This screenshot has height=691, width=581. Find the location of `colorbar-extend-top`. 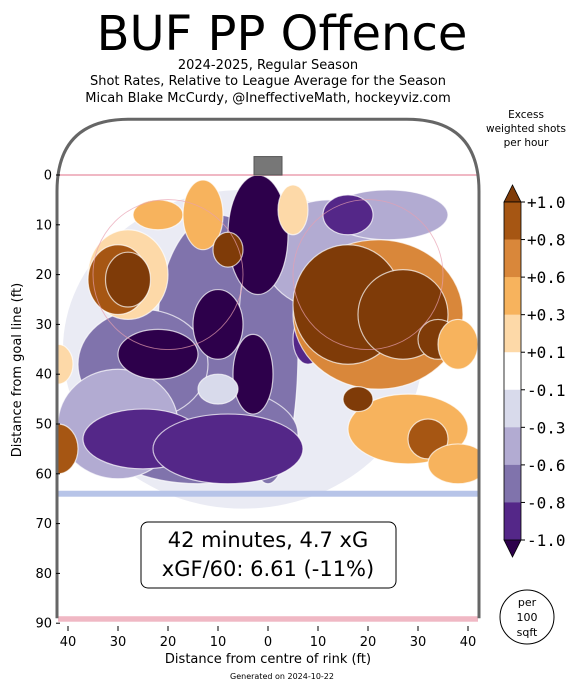

colorbar-extend-top is located at coordinates (512, 193).